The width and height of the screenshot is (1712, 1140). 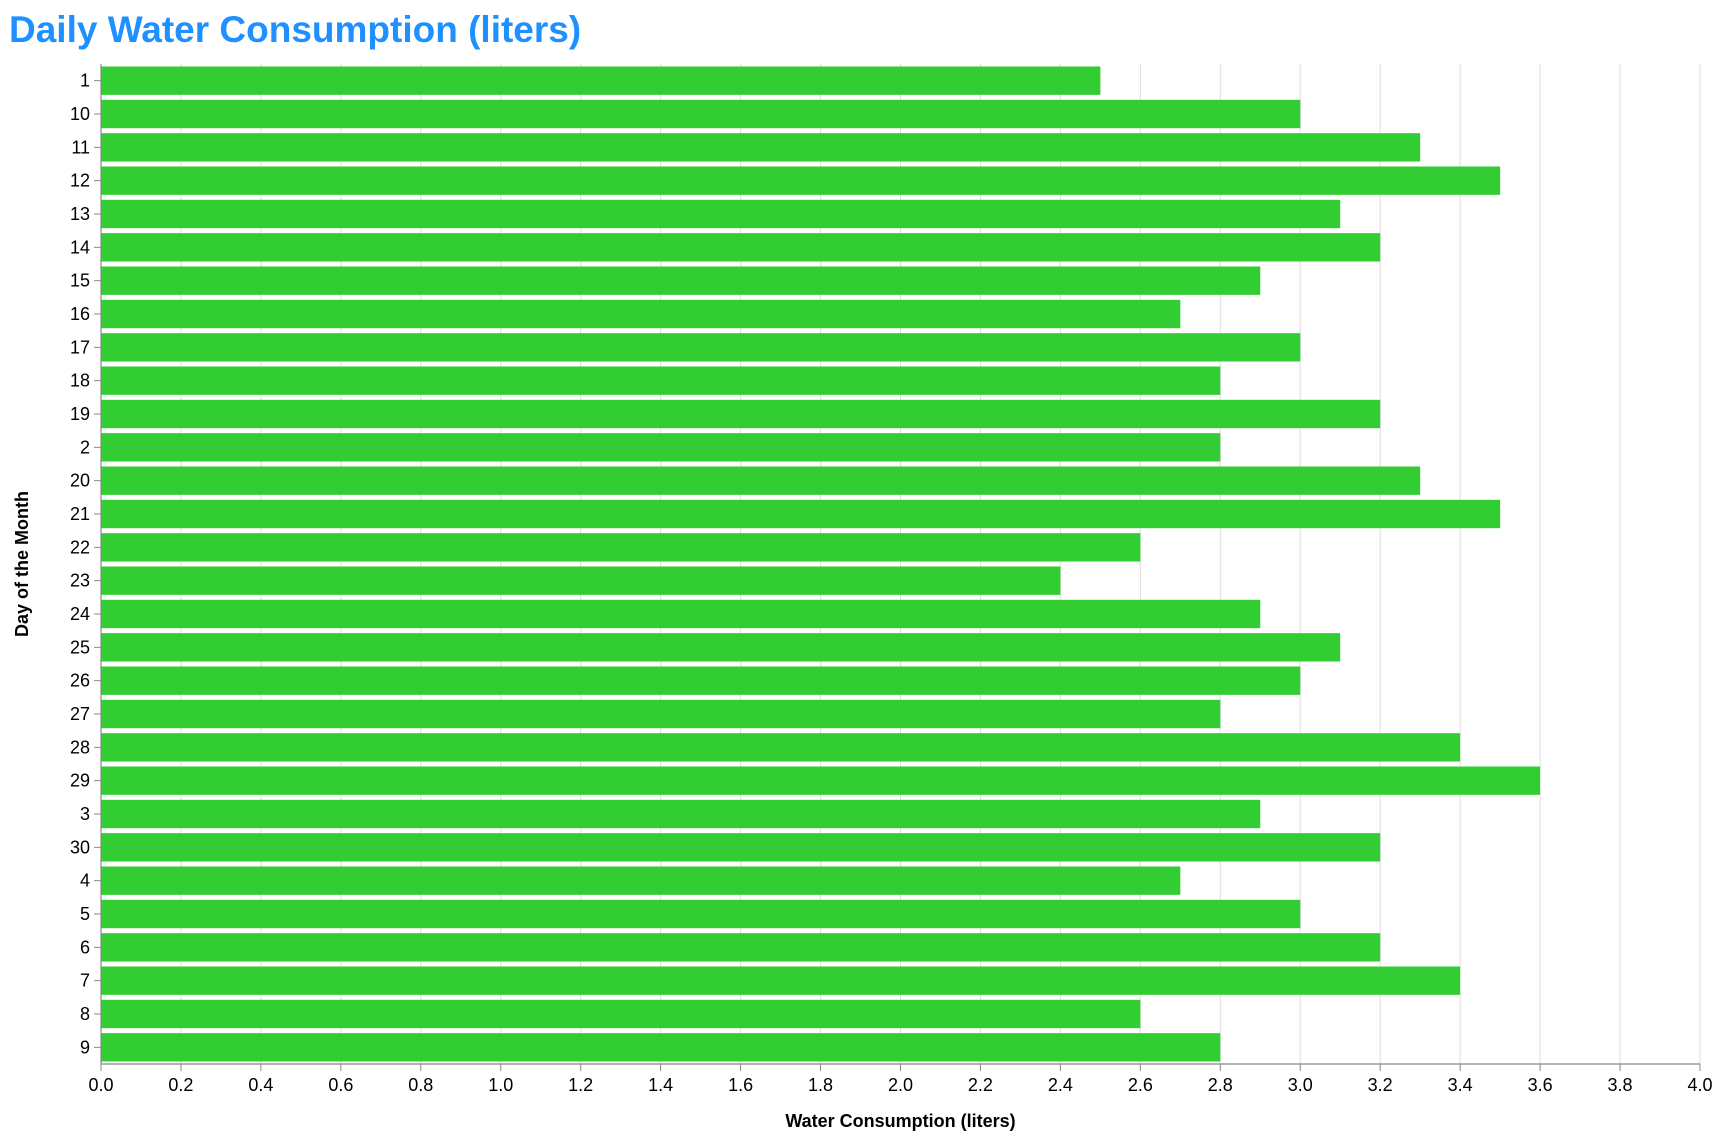 What do you see at coordinates (80, 147) in the screenshot?
I see `y-tick-label: 11` at bounding box center [80, 147].